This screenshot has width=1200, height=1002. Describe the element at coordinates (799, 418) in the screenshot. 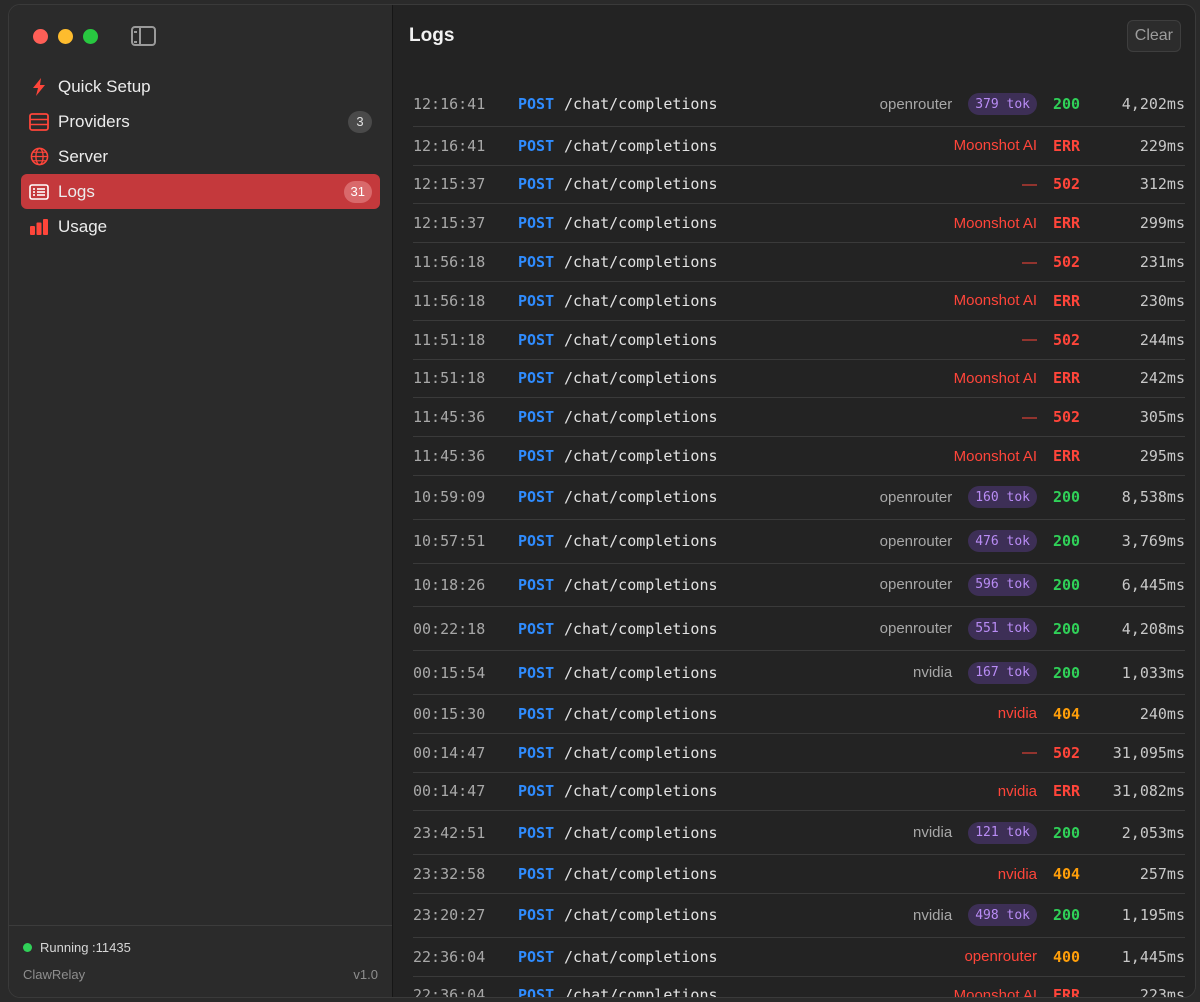

I see `log-row: 11:45:36 POST/chat/completions — 502 305ms` at that location.